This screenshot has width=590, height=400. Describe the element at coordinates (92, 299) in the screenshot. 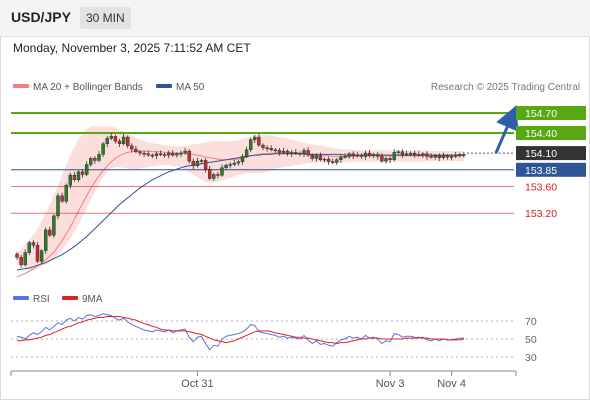

I see `rsi-ma-legend-label: 9MA` at that location.